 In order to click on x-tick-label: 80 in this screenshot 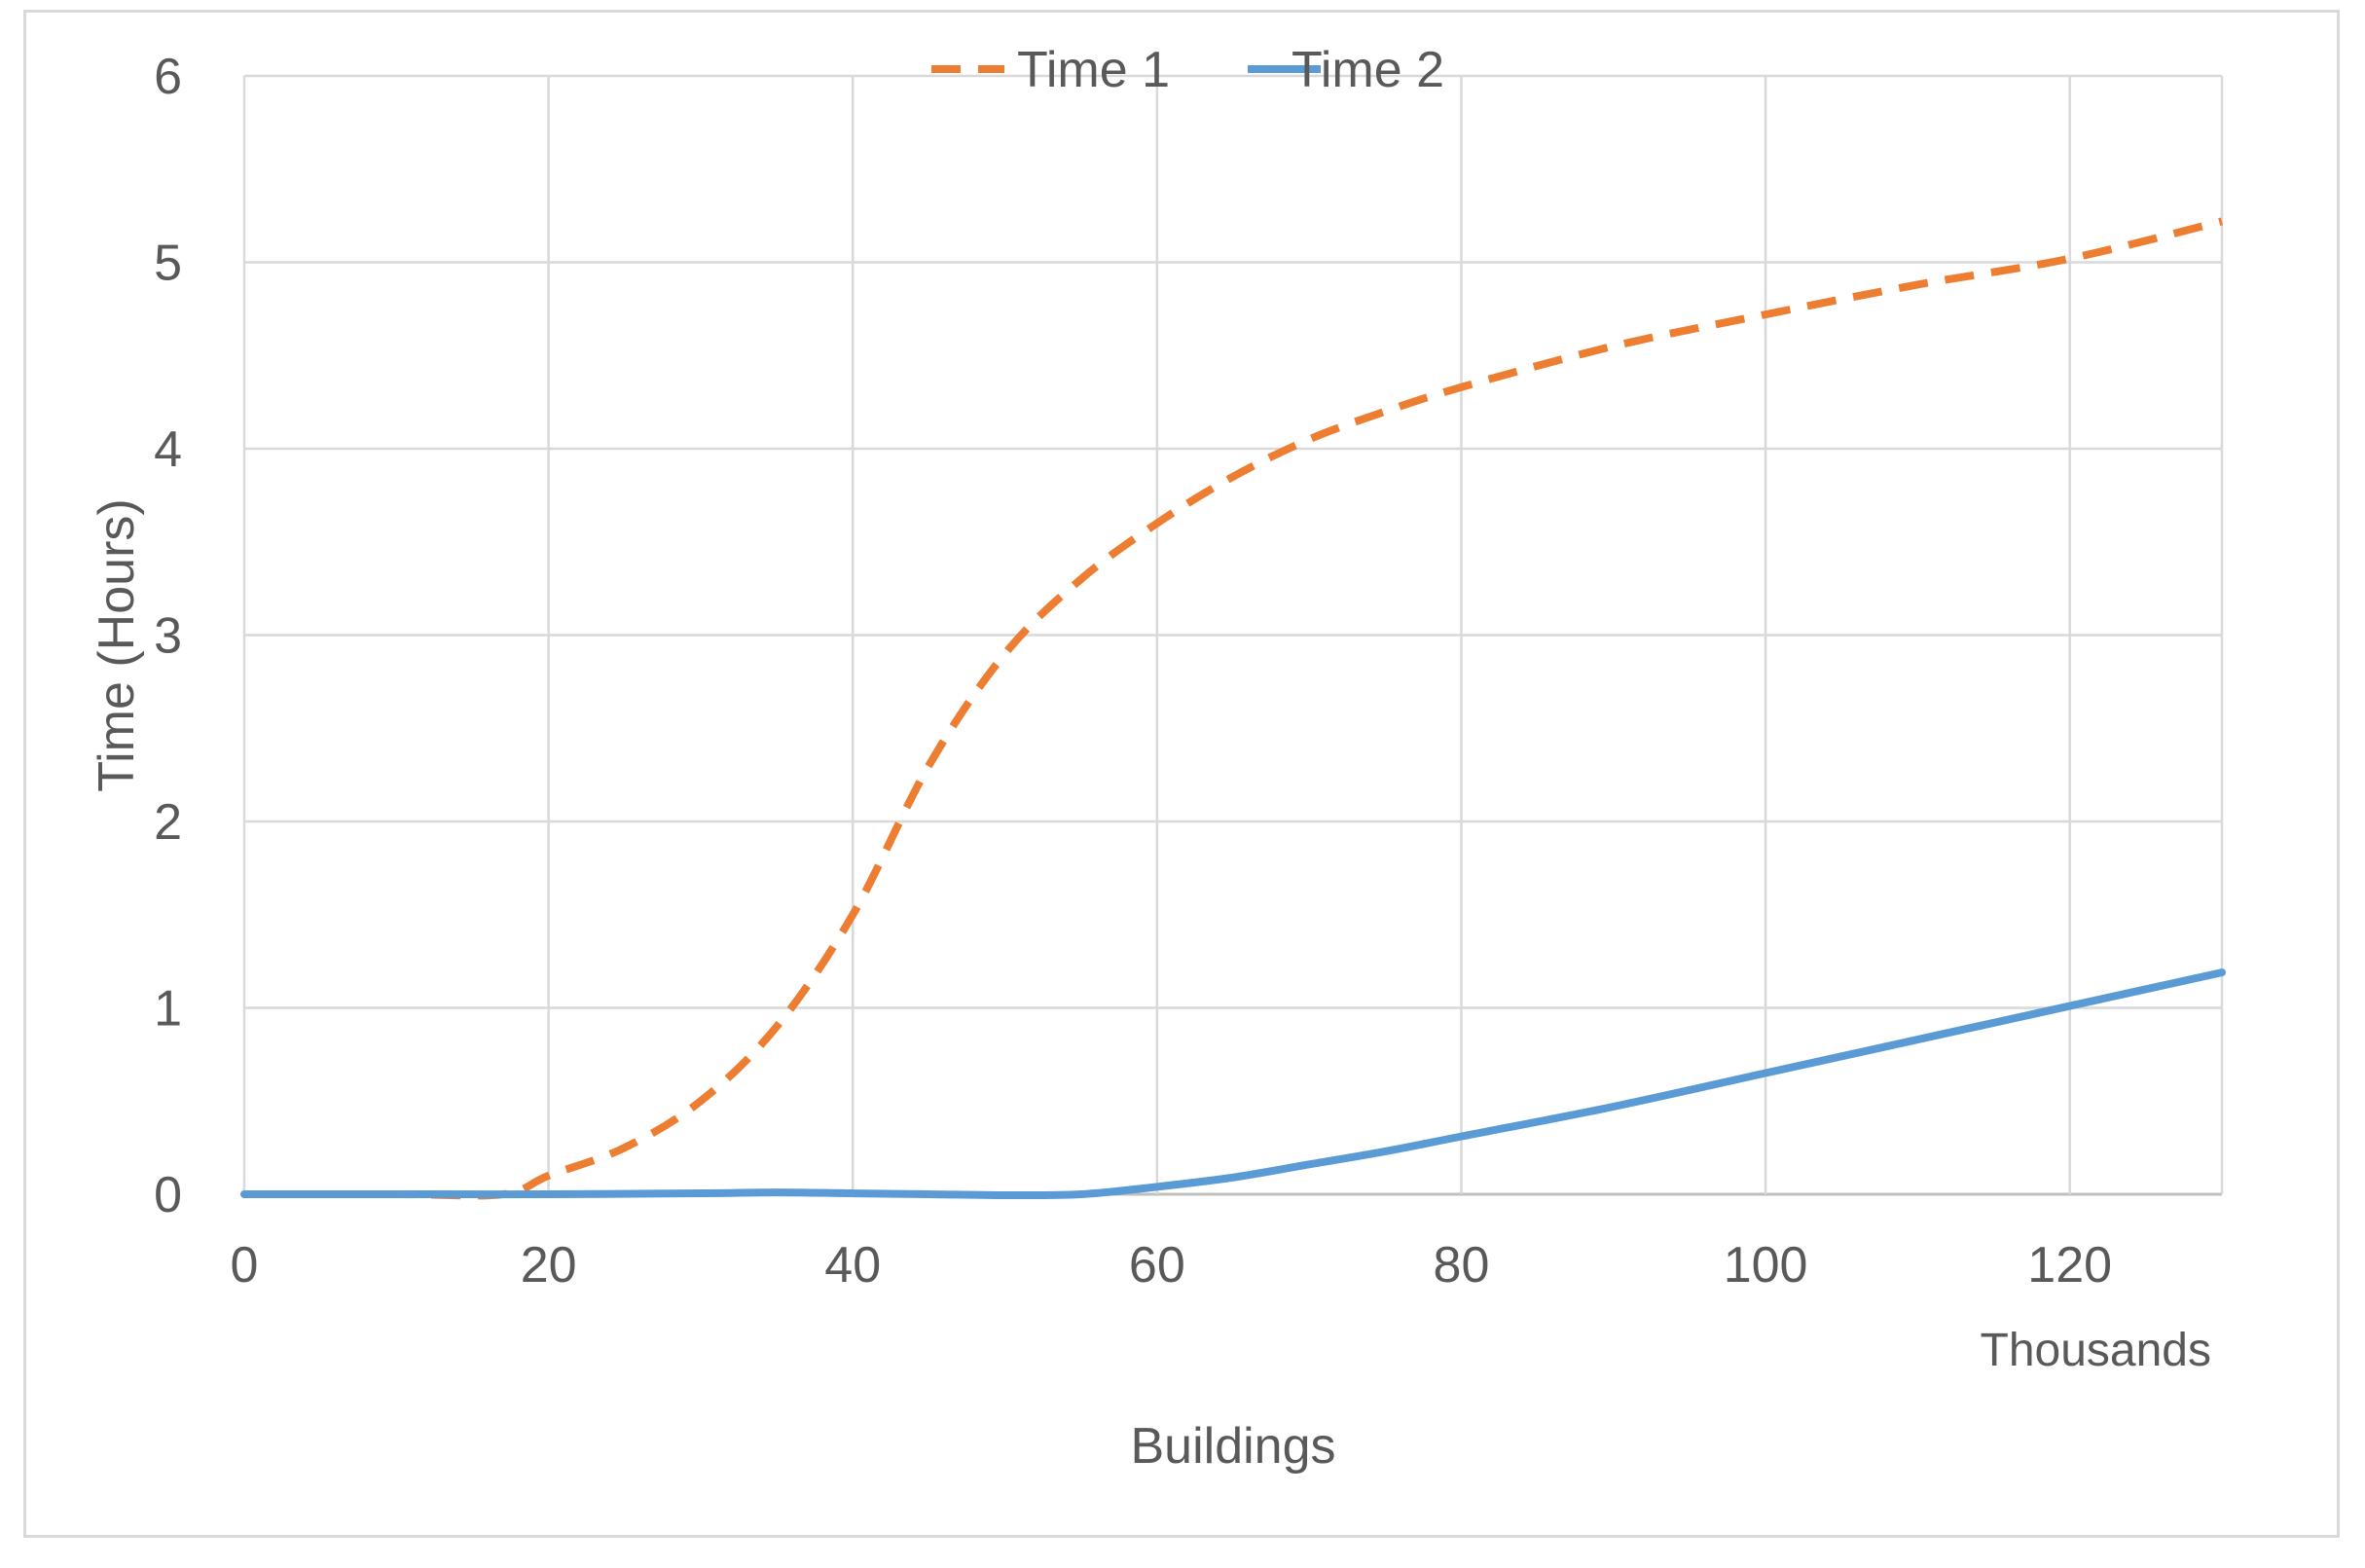, I will do `click(1462, 1265)`.